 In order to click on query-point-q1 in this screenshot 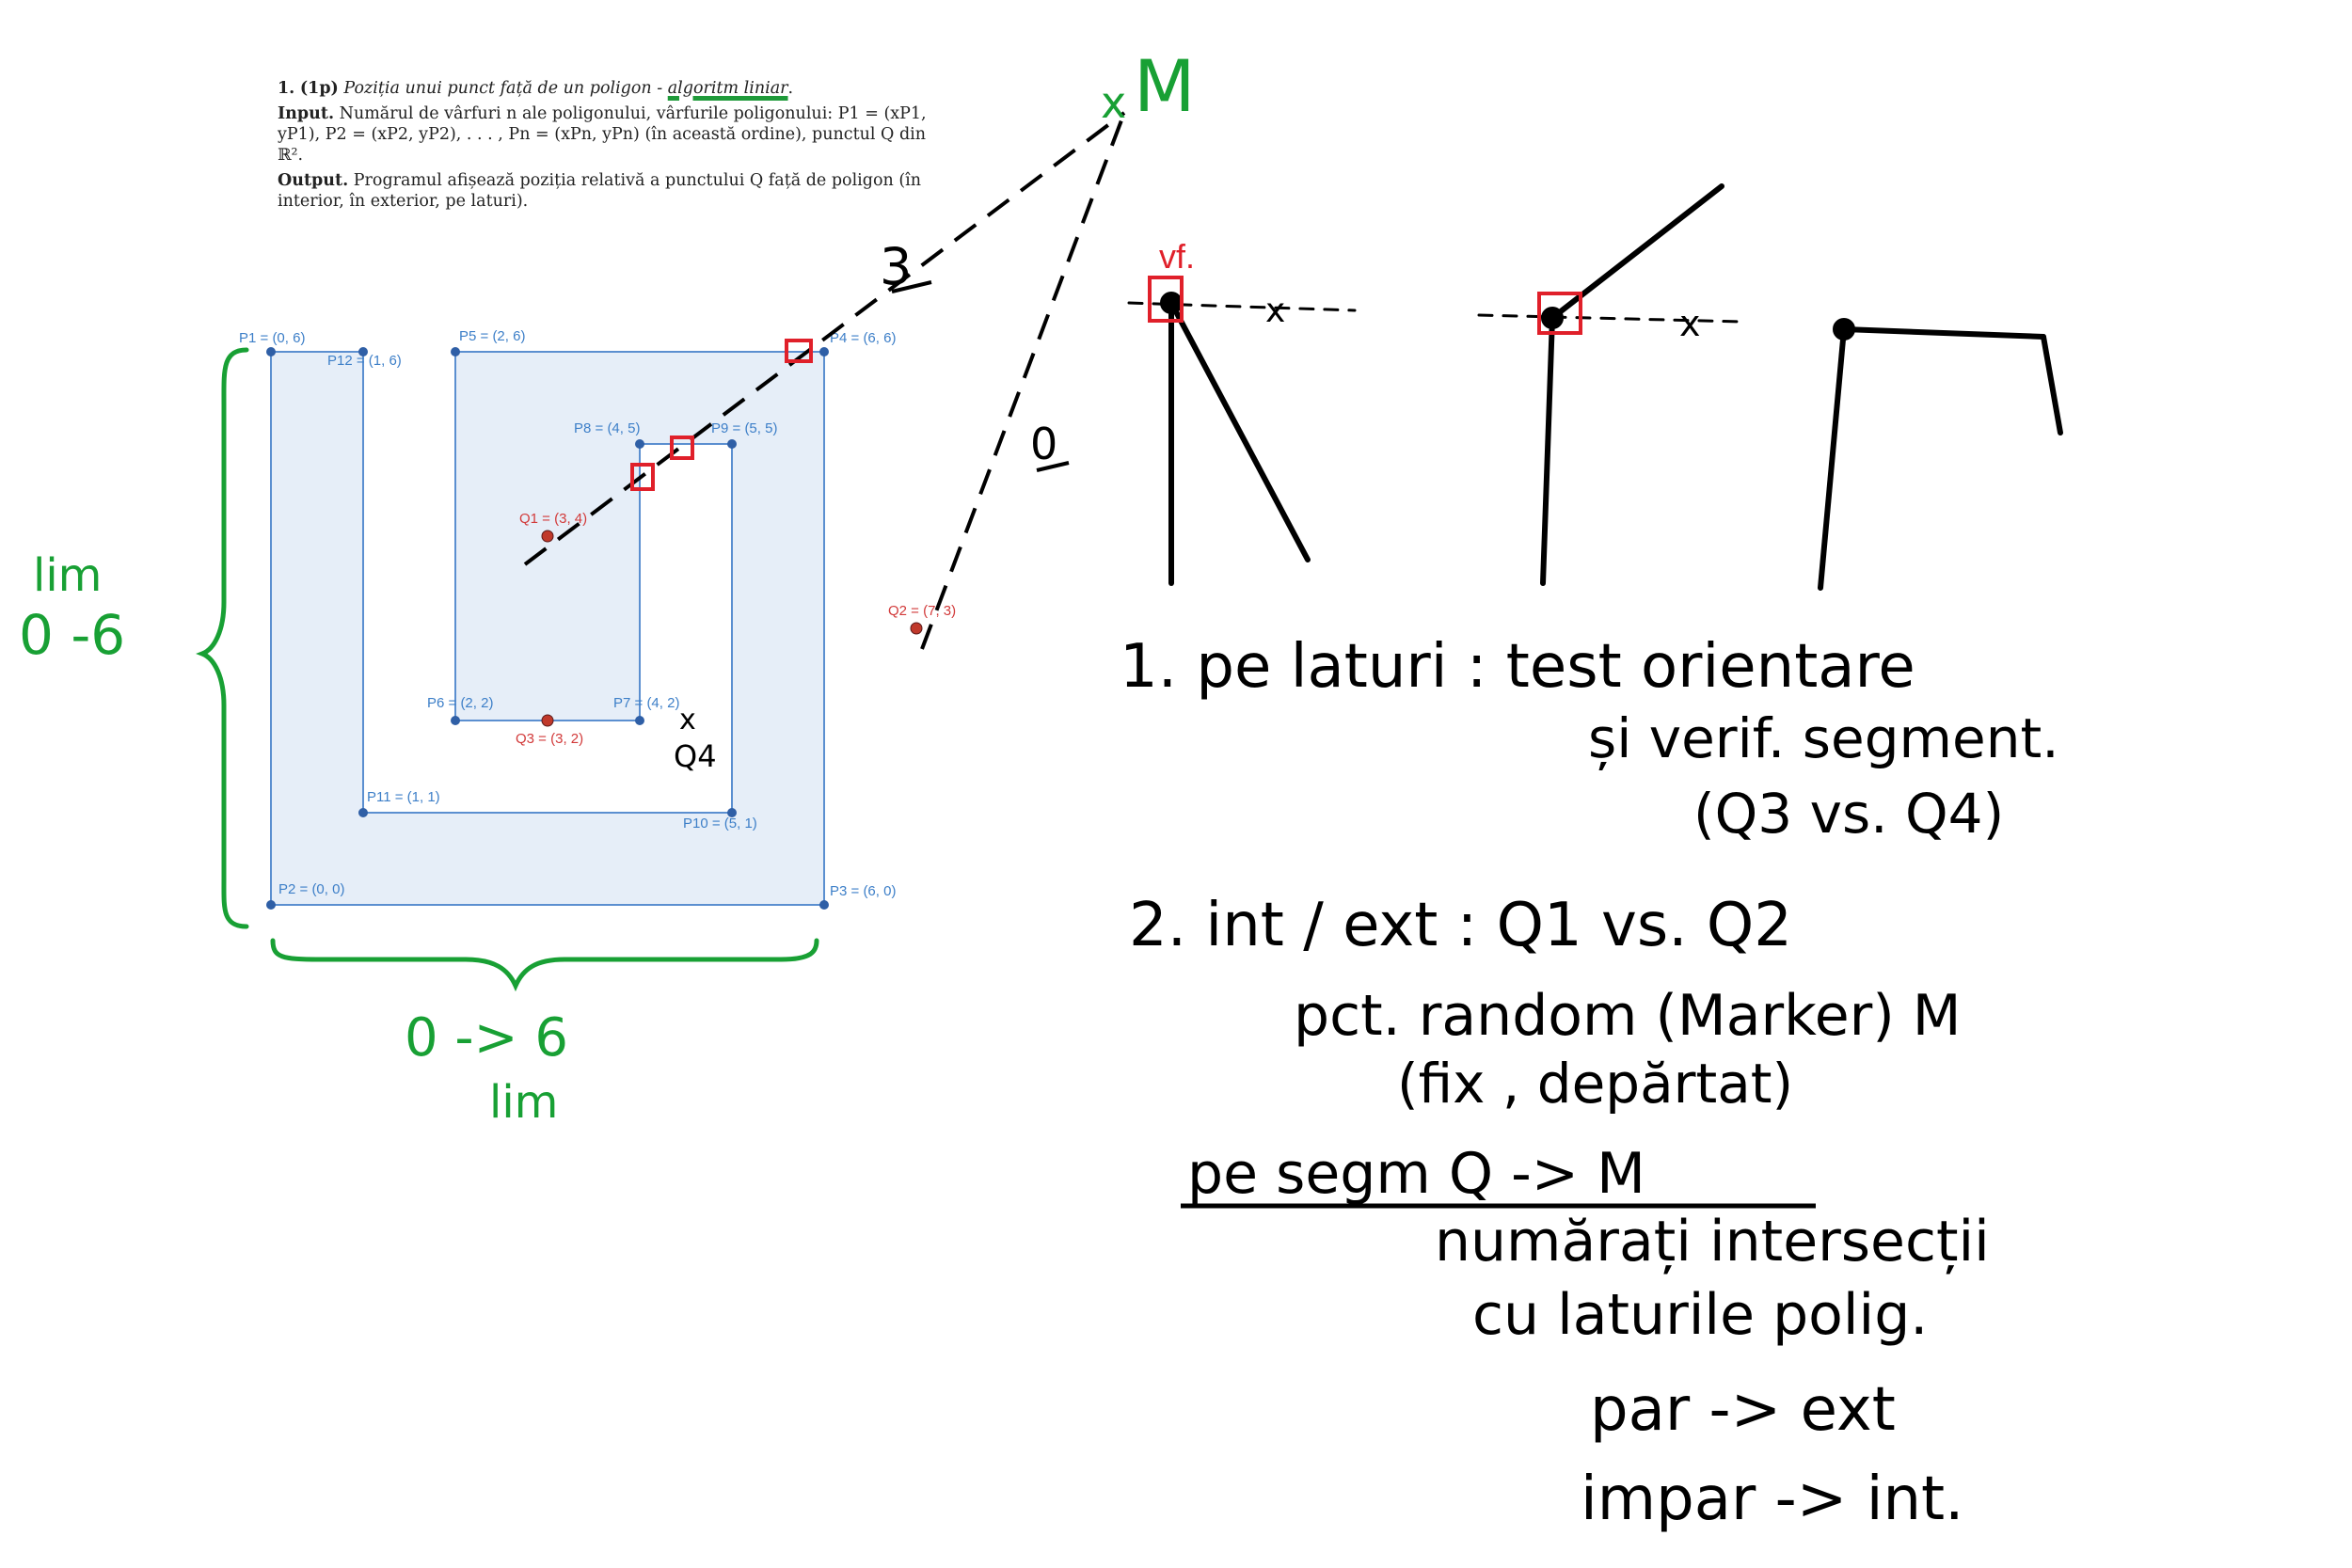, I will do `click(547, 536)`.